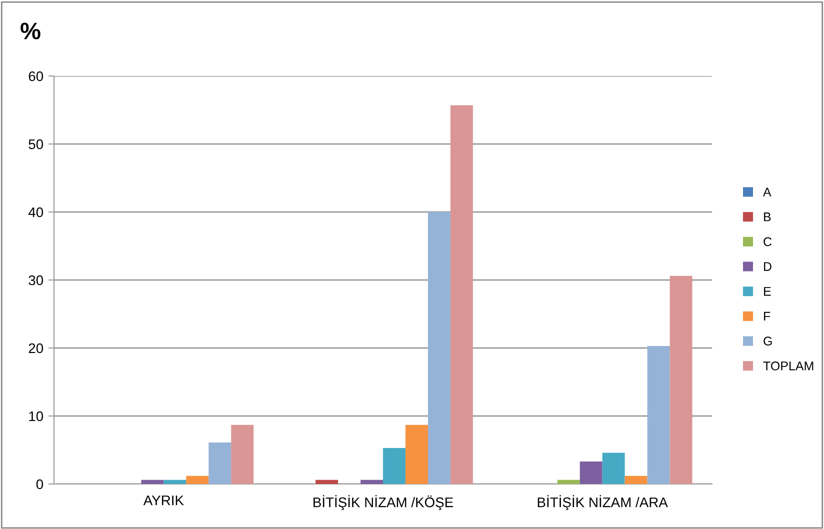 The width and height of the screenshot is (824, 529). Describe the element at coordinates (30, 31) in the screenshot. I see `y-axis-title: %` at that location.